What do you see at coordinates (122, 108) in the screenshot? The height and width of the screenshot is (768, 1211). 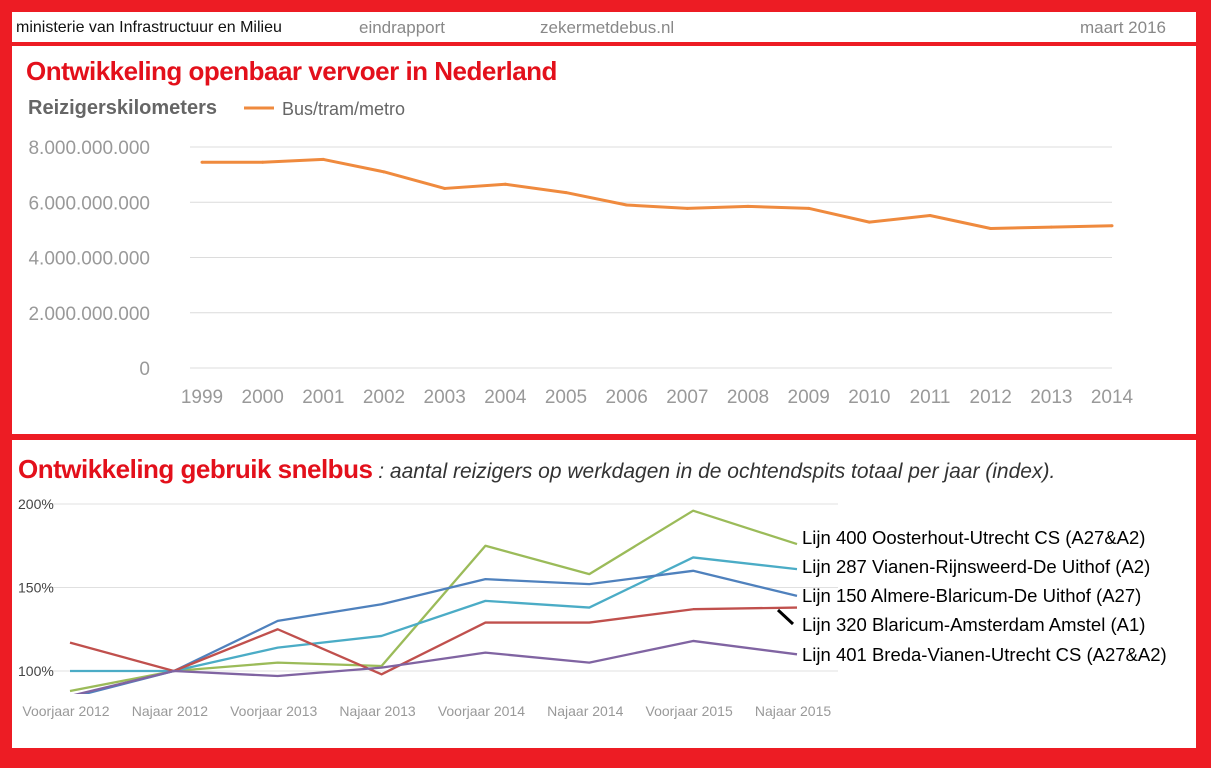 I see `chart1-ylabel: Reizigerskilometers` at bounding box center [122, 108].